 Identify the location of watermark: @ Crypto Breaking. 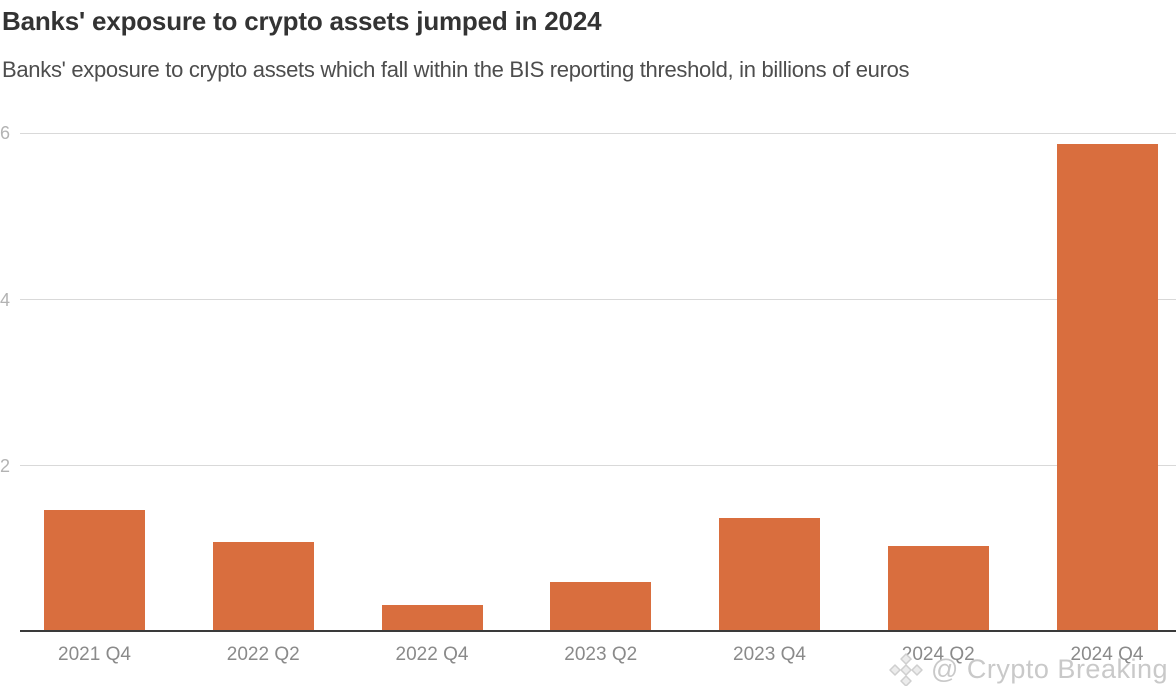
(1027, 669).